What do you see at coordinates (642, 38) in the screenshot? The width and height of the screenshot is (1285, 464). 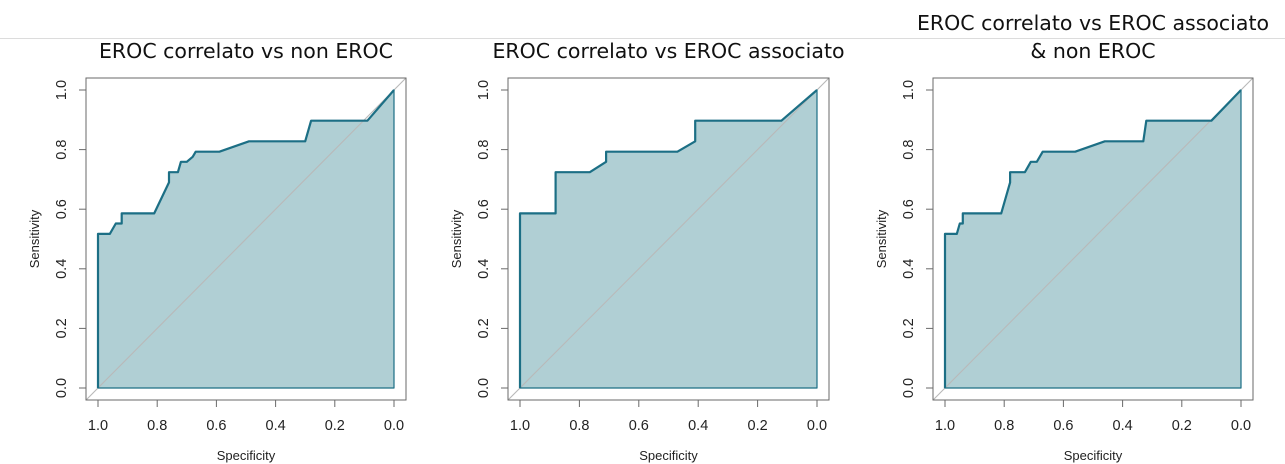 I see `top-divider` at bounding box center [642, 38].